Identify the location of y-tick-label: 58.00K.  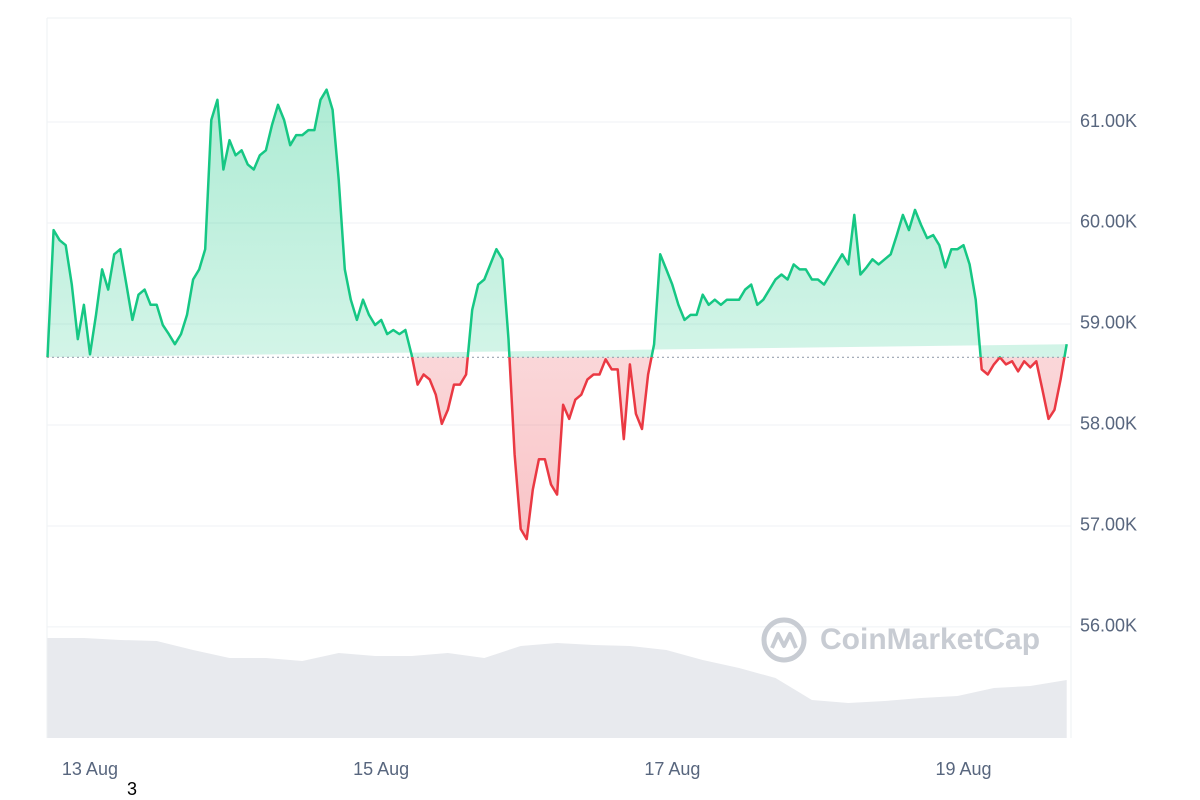
(1108, 424).